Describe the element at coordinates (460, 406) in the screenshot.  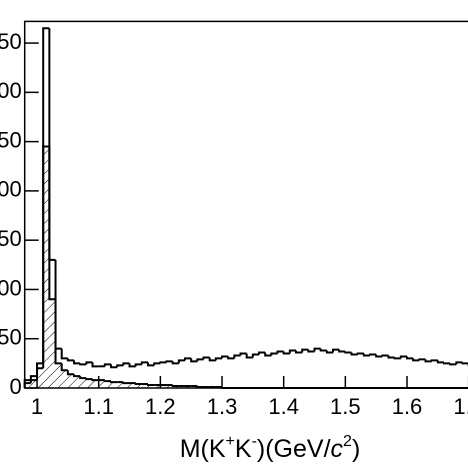
I see `x-tick-label: 1.7` at that location.